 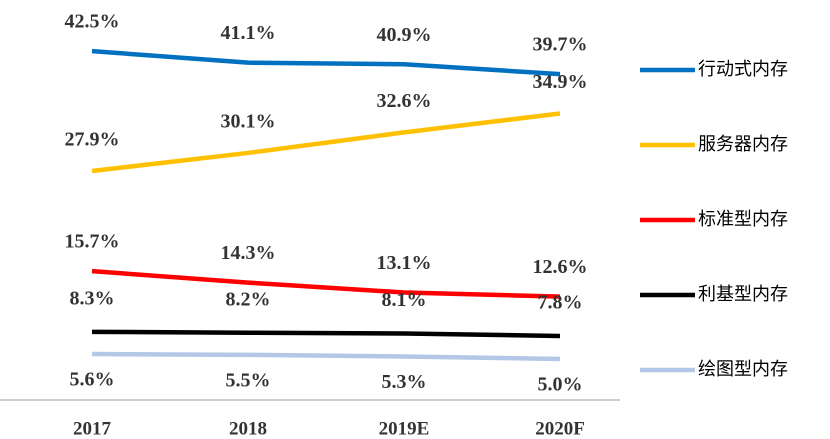 What do you see at coordinates (92, 428) in the screenshot?
I see `x-tick-label: 2017` at bounding box center [92, 428].